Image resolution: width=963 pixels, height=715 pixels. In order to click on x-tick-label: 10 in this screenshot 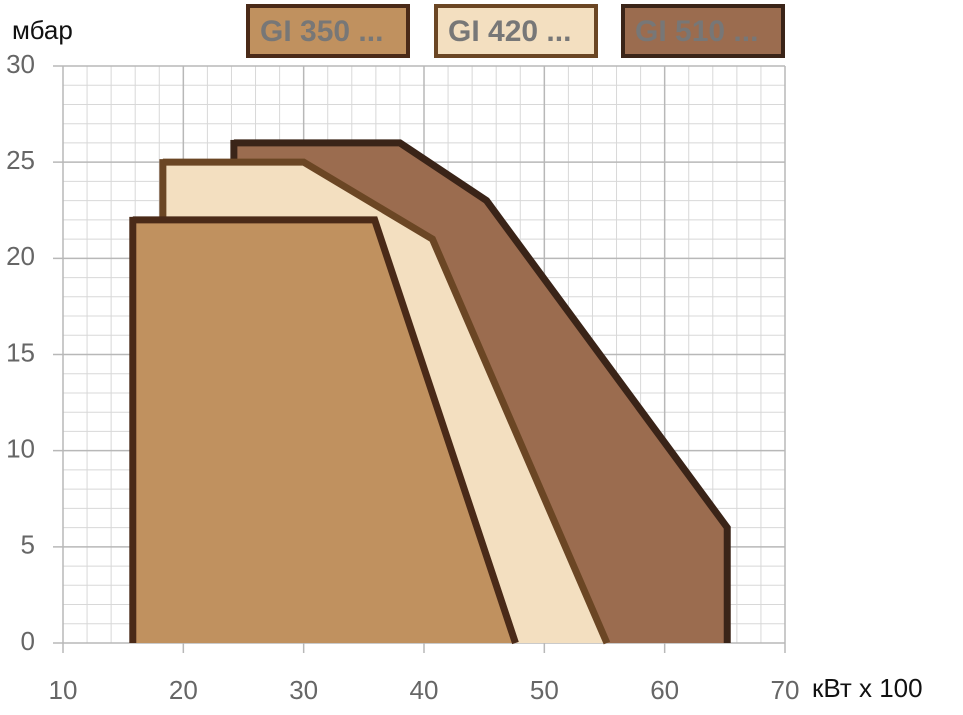, I will do `click(63, 690)`.